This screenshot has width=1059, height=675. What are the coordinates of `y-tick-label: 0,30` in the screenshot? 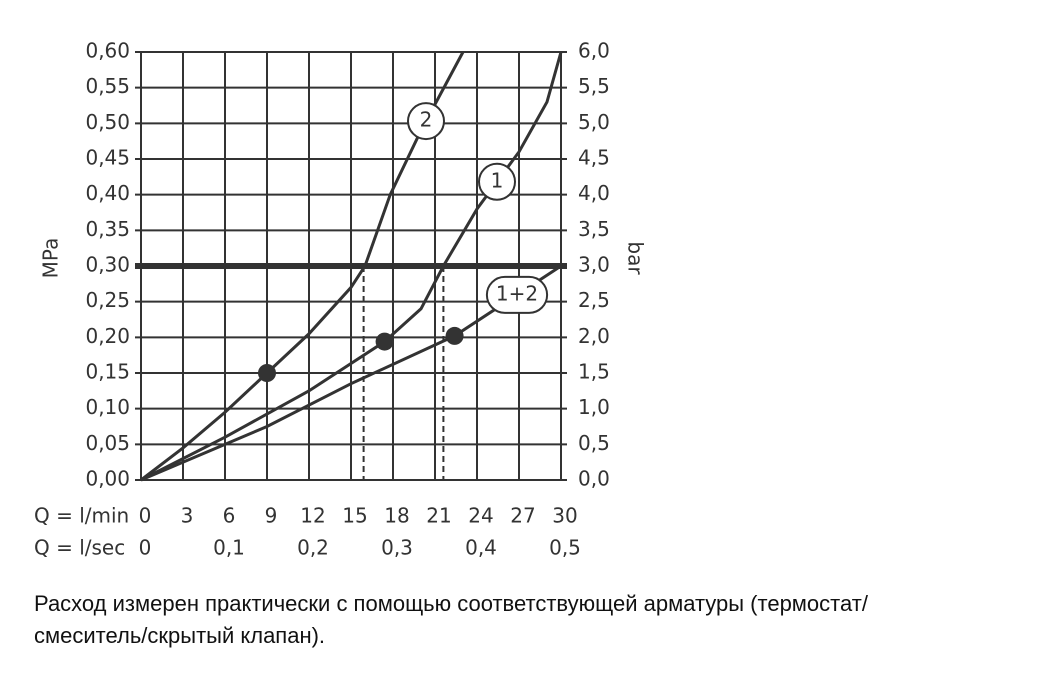 It's located at (107, 265).